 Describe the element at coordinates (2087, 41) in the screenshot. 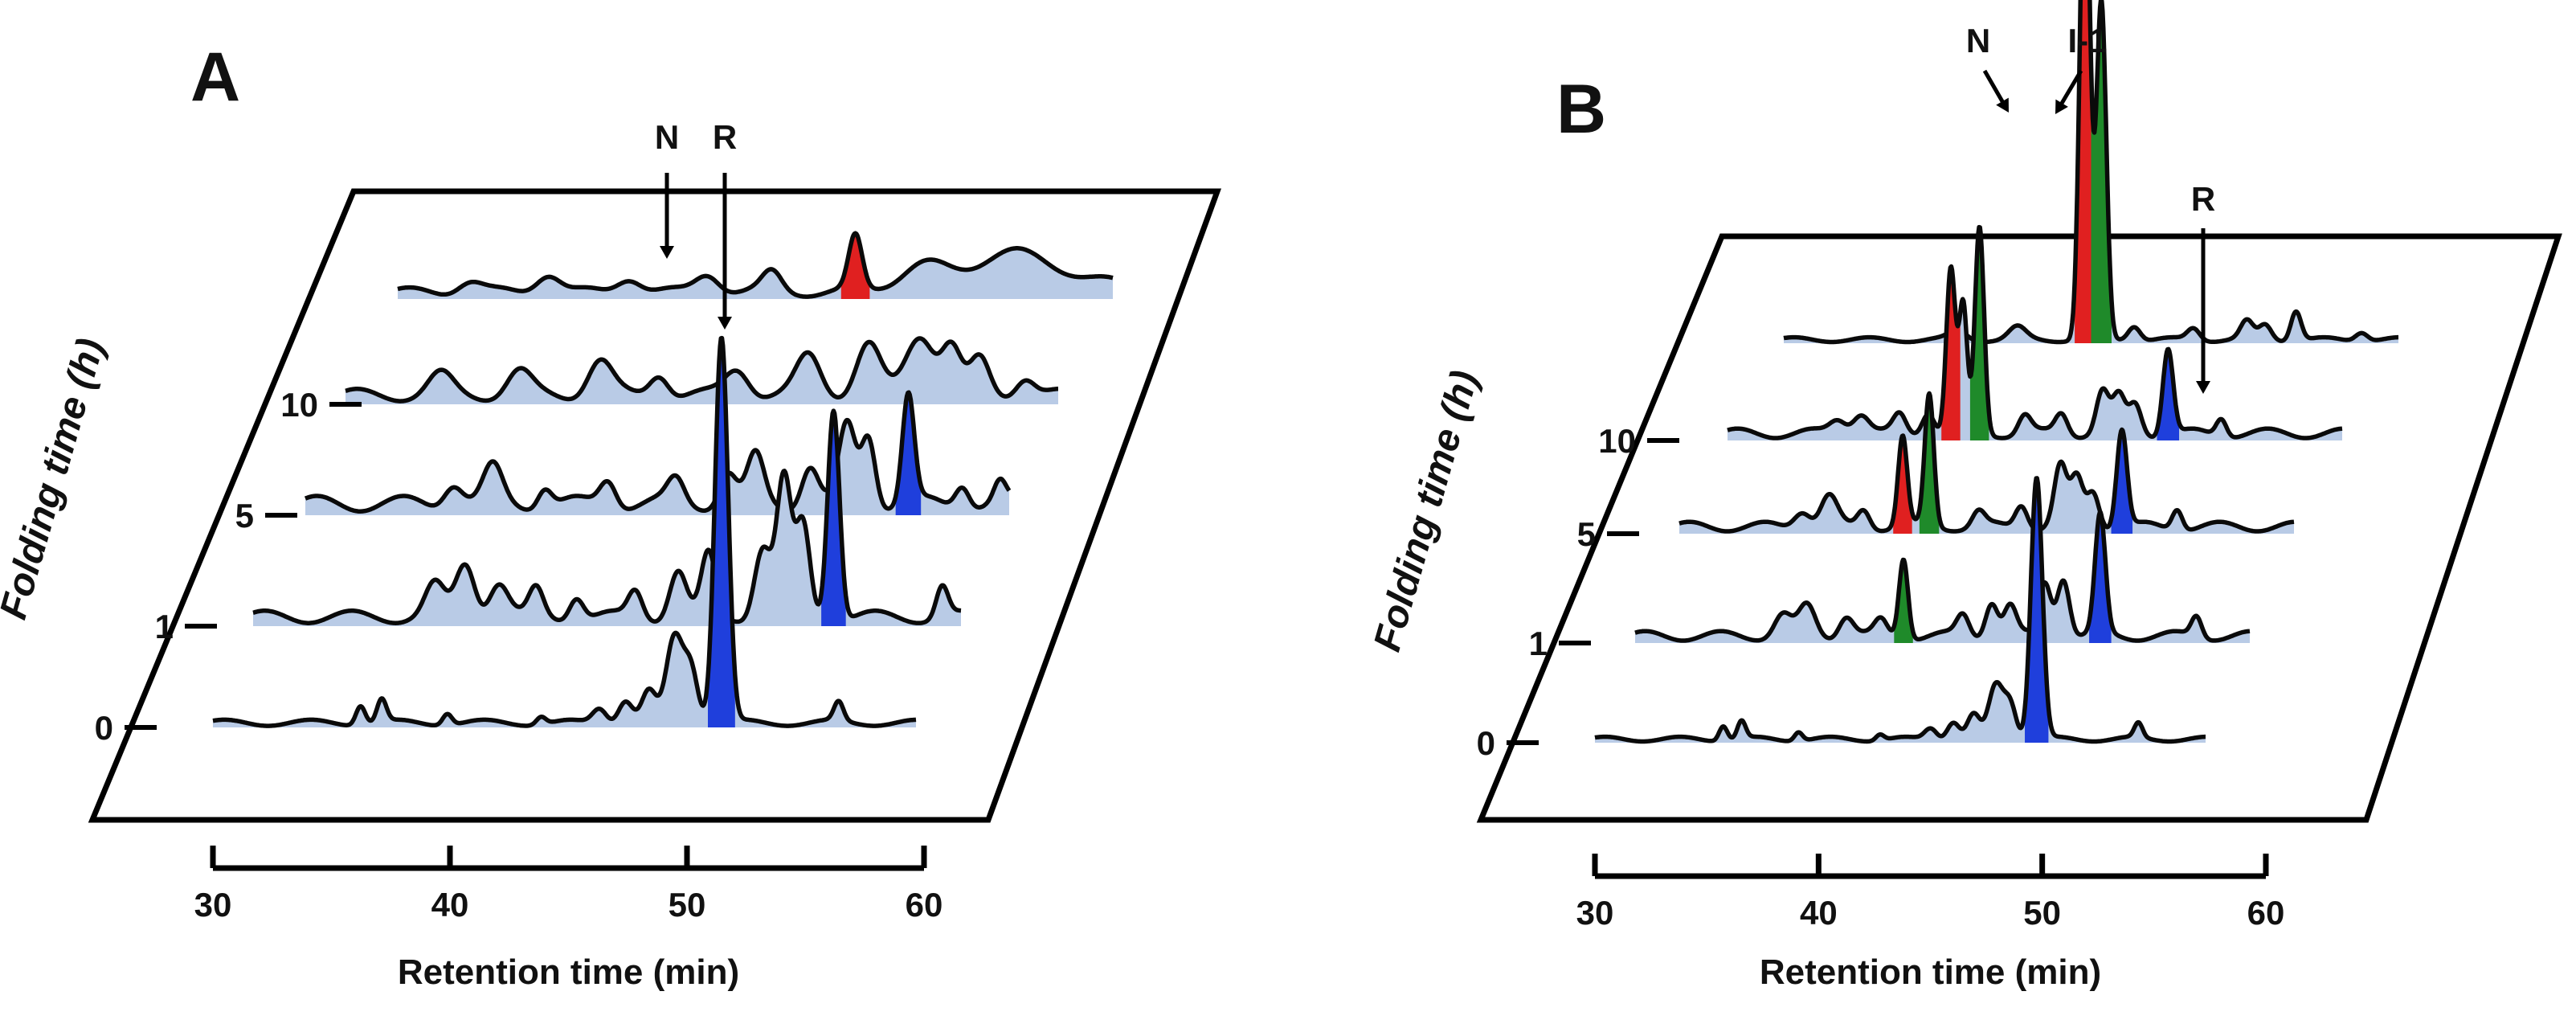

I see `peak-label-I-1: I-1` at that location.